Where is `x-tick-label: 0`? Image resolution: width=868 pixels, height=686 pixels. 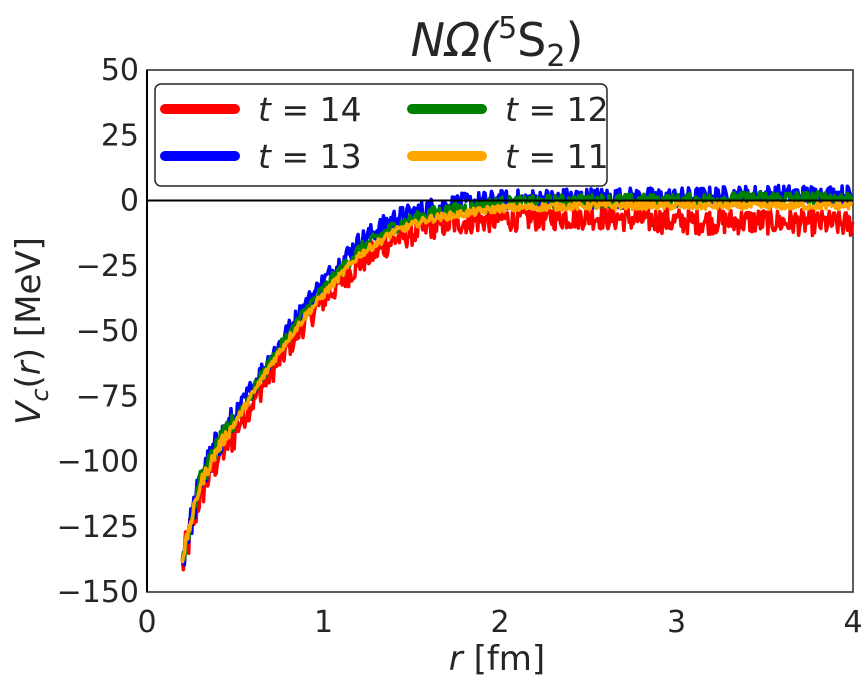
x-tick-label: 0 is located at coordinates (146, 622).